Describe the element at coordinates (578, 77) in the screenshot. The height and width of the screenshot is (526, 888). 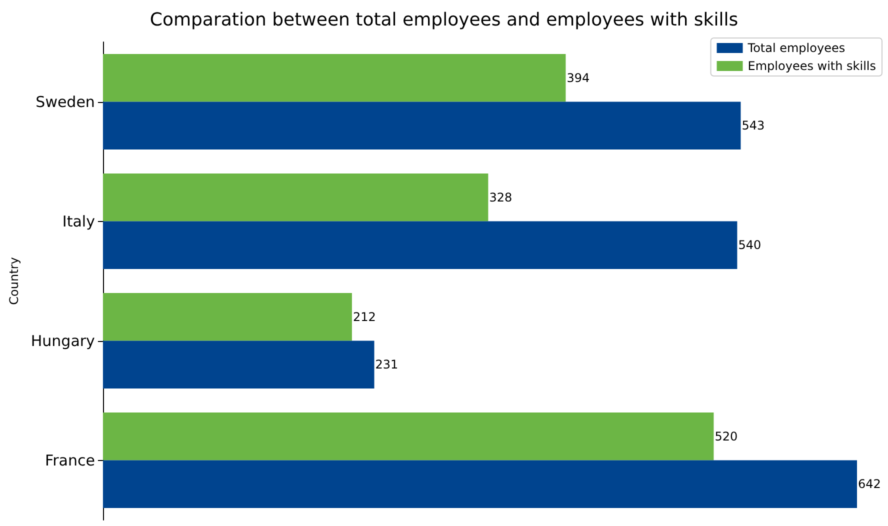
I see `data-label: 394` at that location.